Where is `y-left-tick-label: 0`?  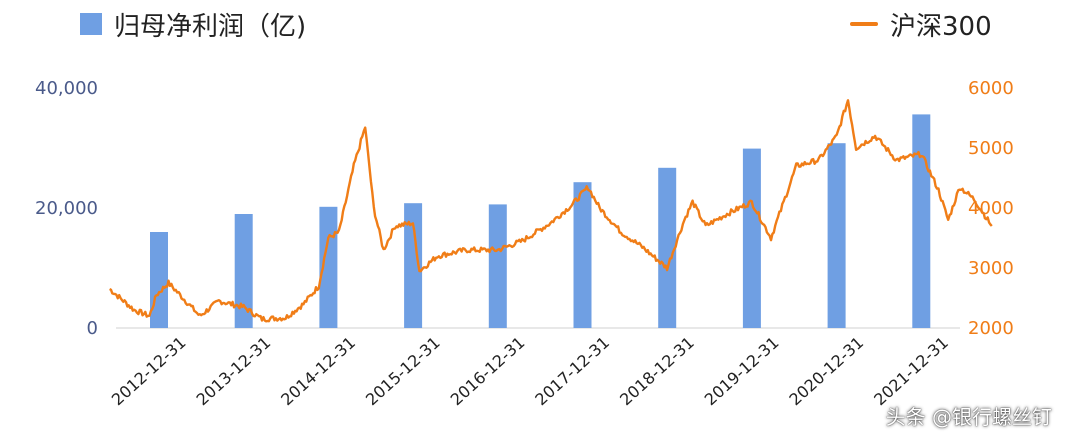
y-left-tick-label: 0 is located at coordinates (92, 328).